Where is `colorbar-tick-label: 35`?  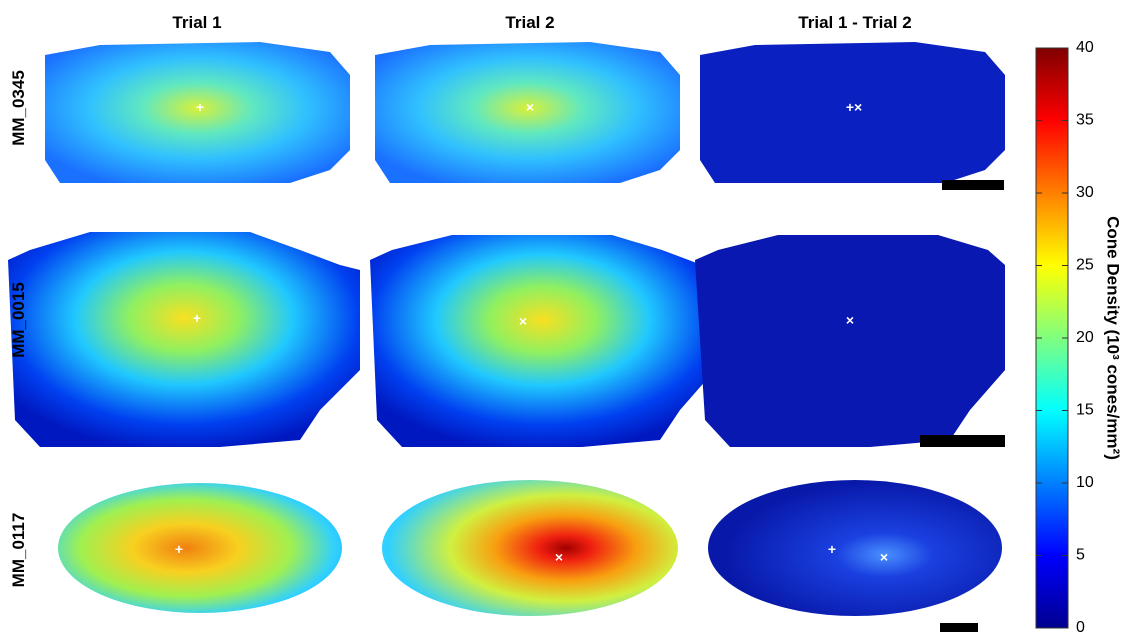 colorbar-tick-label: 35 is located at coordinates (1085, 120).